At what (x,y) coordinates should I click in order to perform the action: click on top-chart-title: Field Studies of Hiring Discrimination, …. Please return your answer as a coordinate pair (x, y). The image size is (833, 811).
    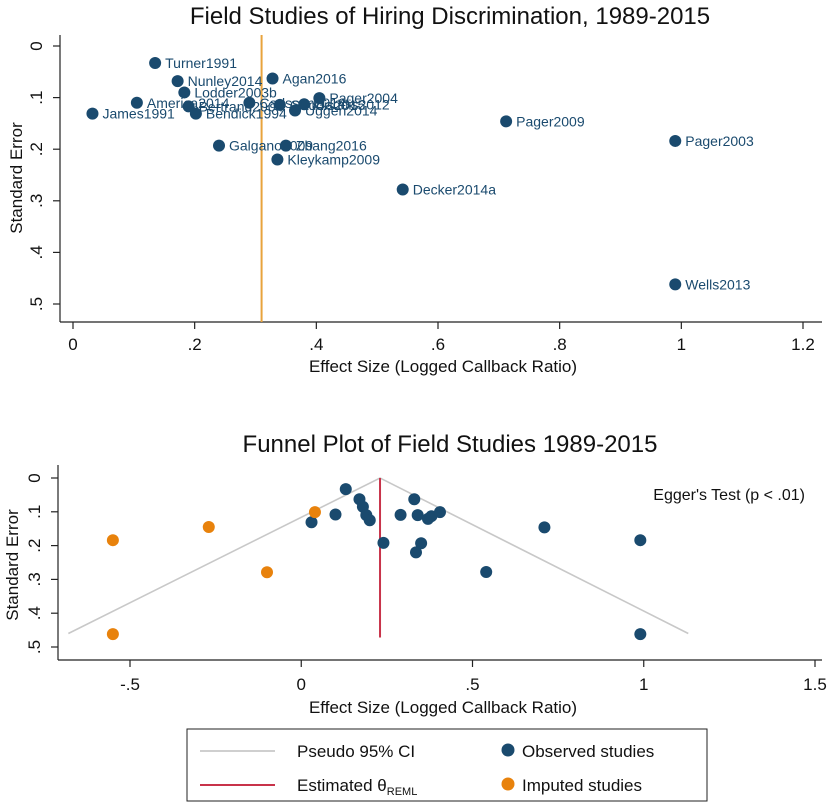
    Looking at the image, I should click on (450, 16).